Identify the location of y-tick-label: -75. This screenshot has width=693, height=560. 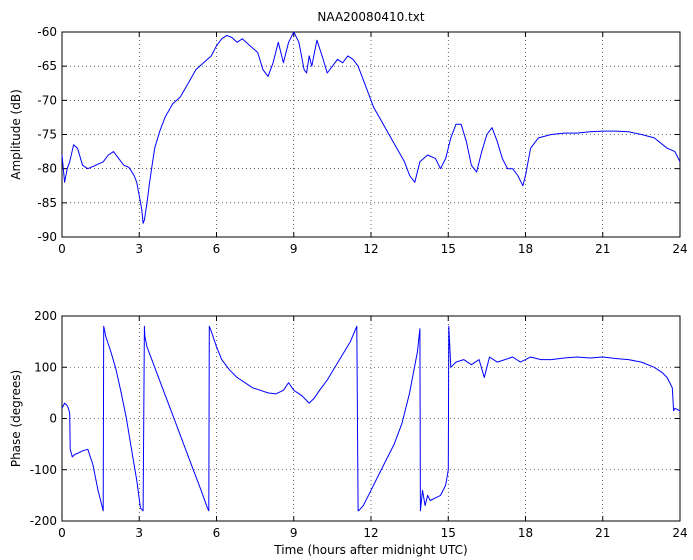
(47, 135).